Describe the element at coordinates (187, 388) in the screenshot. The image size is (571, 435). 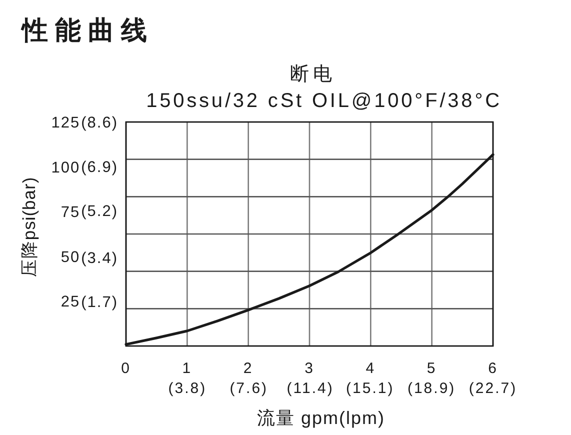
I see `x2-tick-label: (3.8)` at that location.